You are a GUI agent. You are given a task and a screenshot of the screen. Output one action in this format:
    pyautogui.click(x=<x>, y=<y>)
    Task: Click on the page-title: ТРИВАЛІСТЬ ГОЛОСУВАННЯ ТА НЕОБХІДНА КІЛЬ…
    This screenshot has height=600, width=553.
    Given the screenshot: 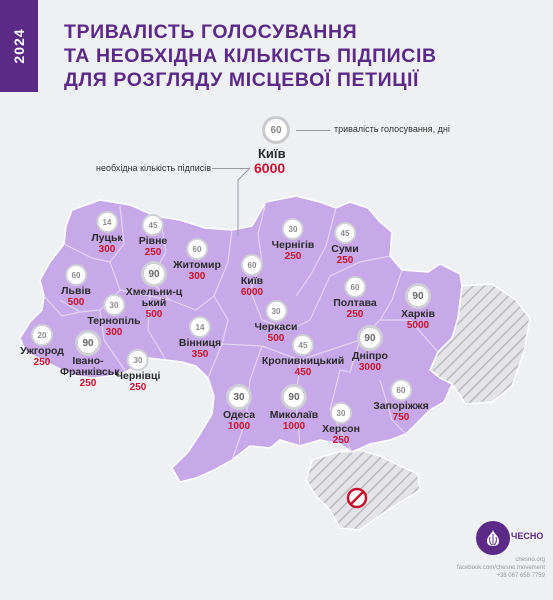 What is the action you would take?
    pyautogui.click(x=299, y=56)
    